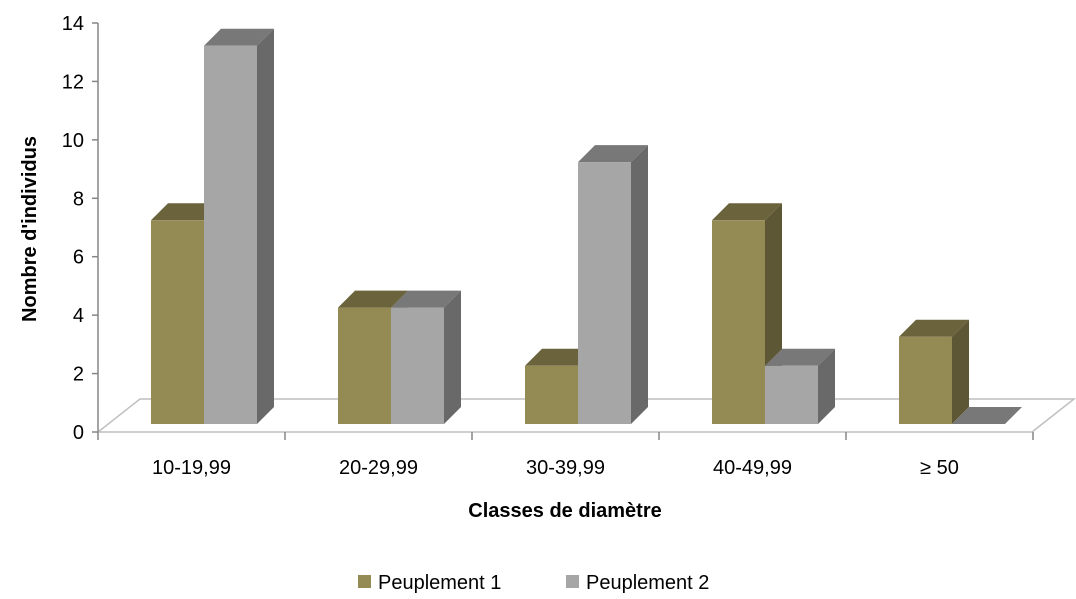  I want to click on x-tick-label: 30-39,99, so click(565, 468).